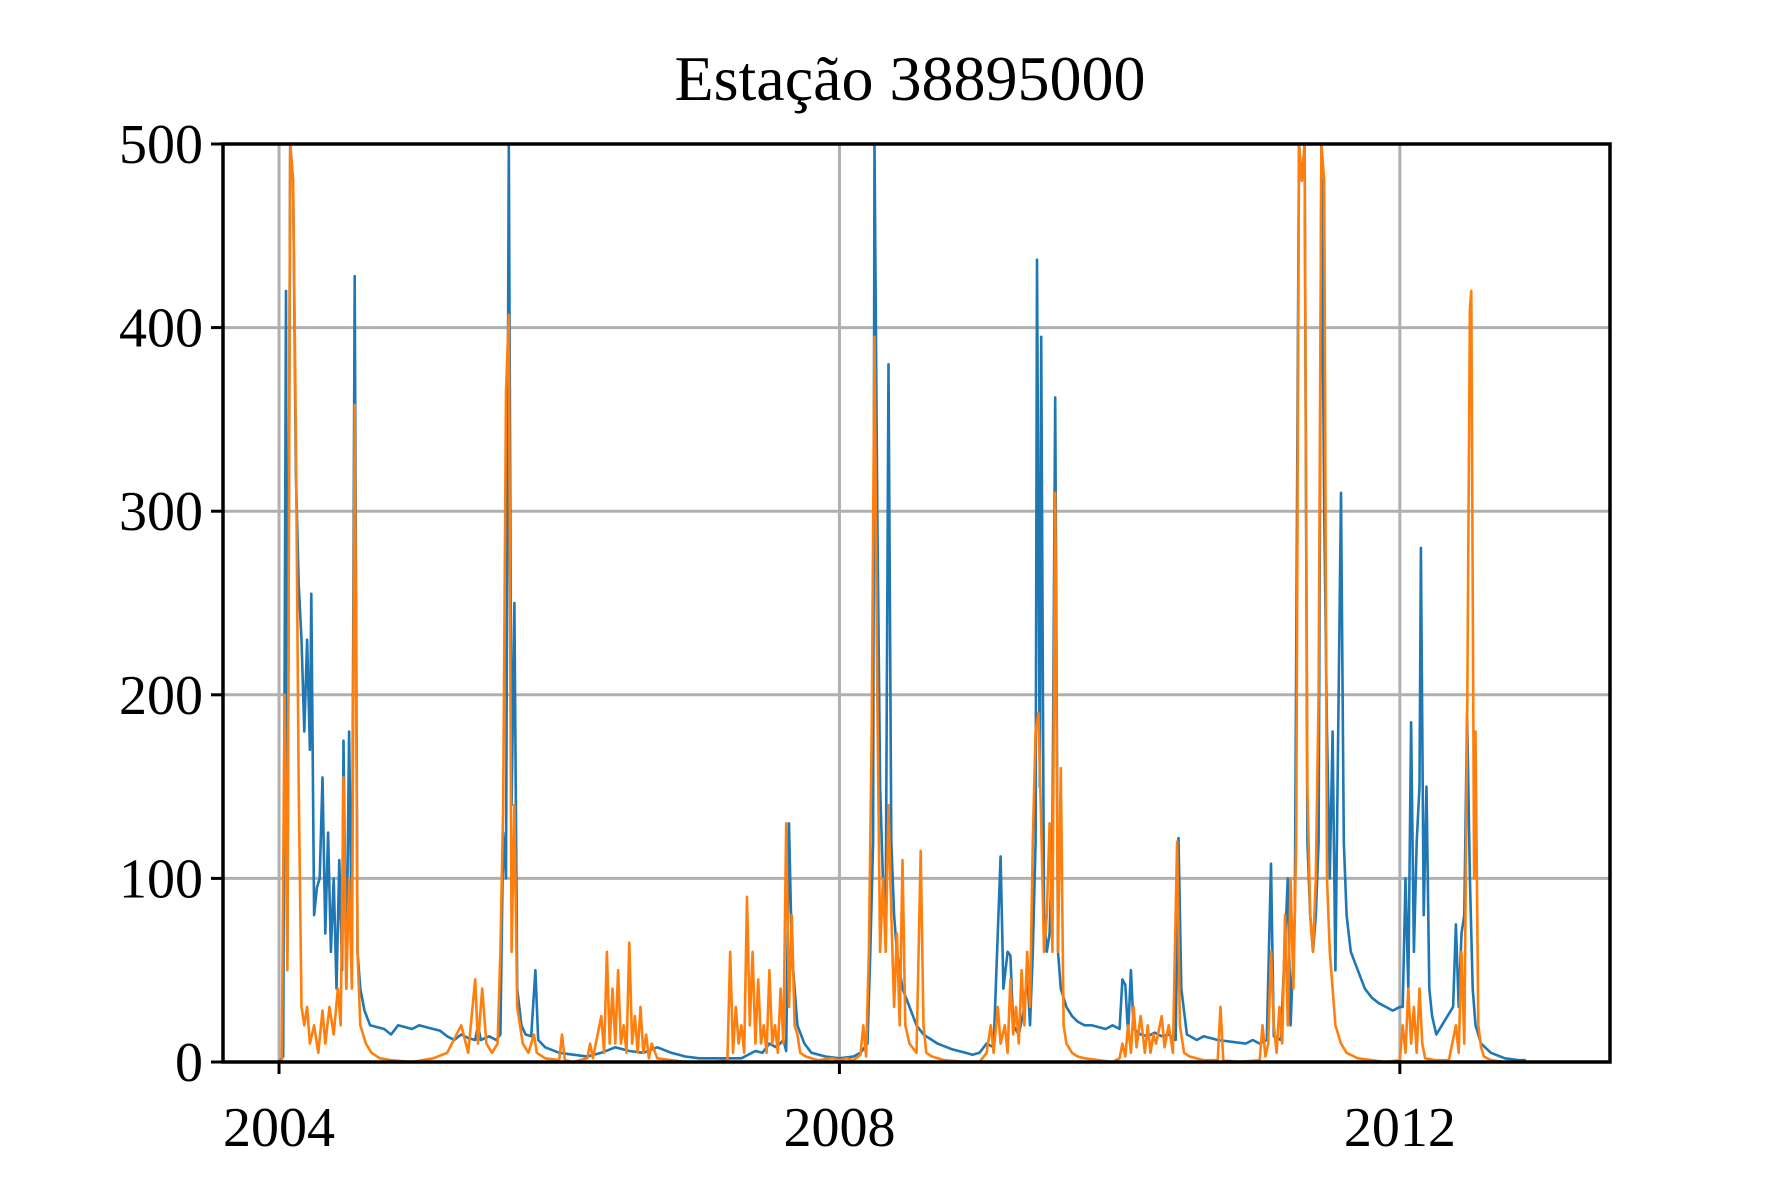 The image size is (1771, 1181). I want to click on x-tick-label: 2004, so click(279, 1128).